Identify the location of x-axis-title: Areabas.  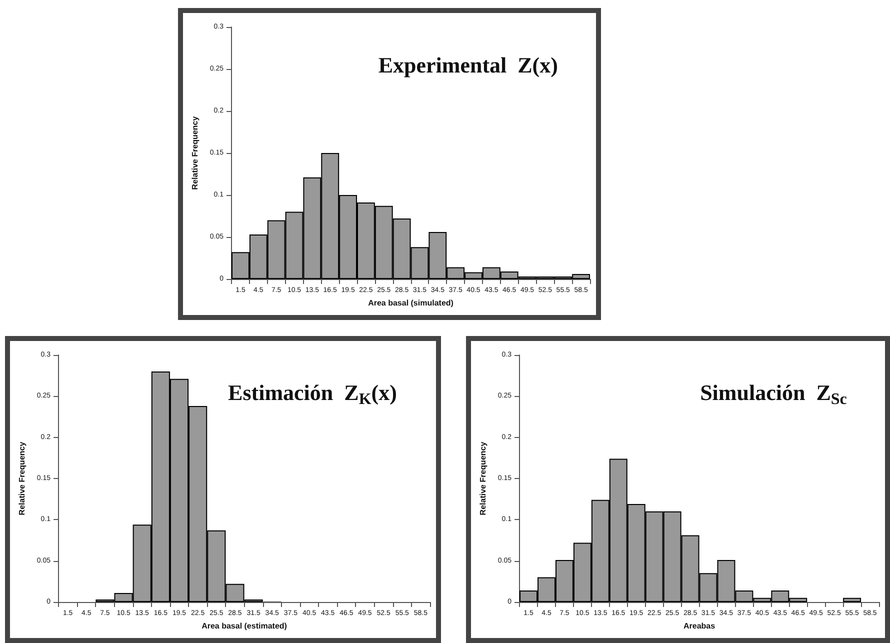
(699, 626).